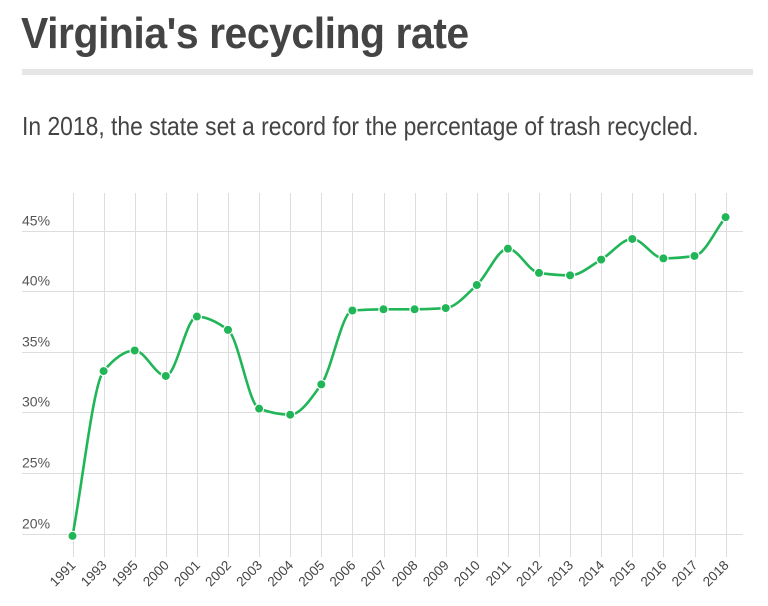  Describe the element at coordinates (663, 258) in the screenshot. I see `data-point-2016` at that location.